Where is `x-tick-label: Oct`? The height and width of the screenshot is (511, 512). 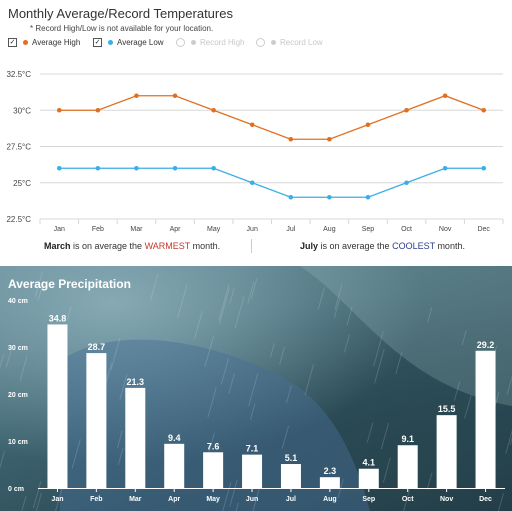 x-tick-label: Oct is located at coordinates (406, 229).